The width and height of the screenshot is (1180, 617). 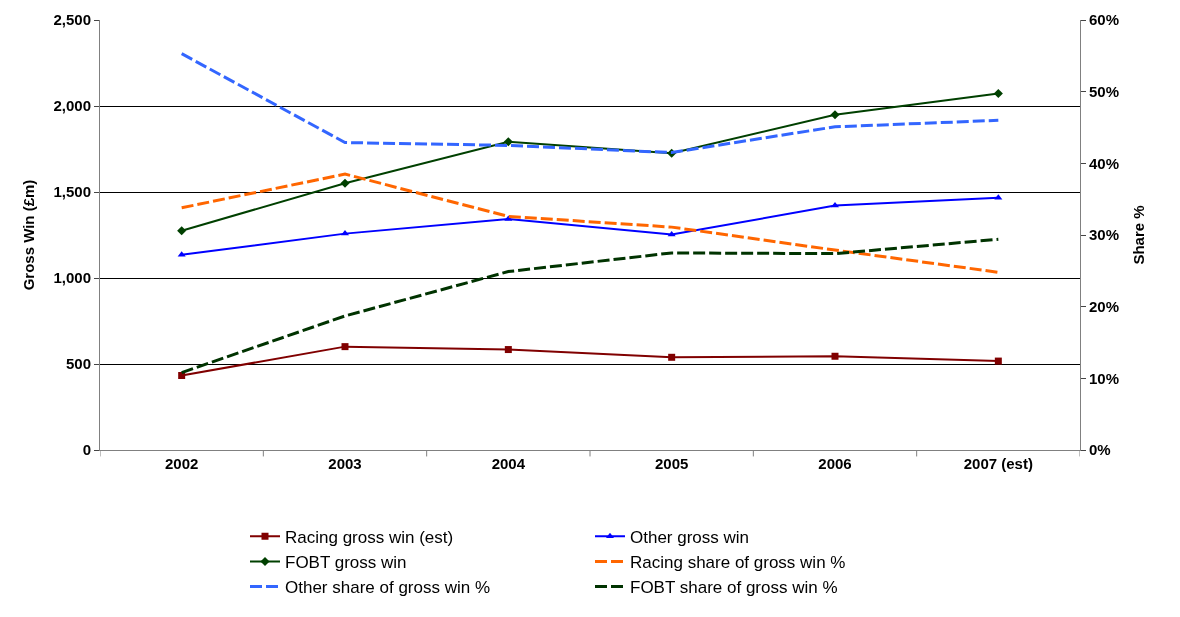 What do you see at coordinates (1104, 235) in the screenshot?
I see `y2-tick-label: 30%` at bounding box center [1104, 235].